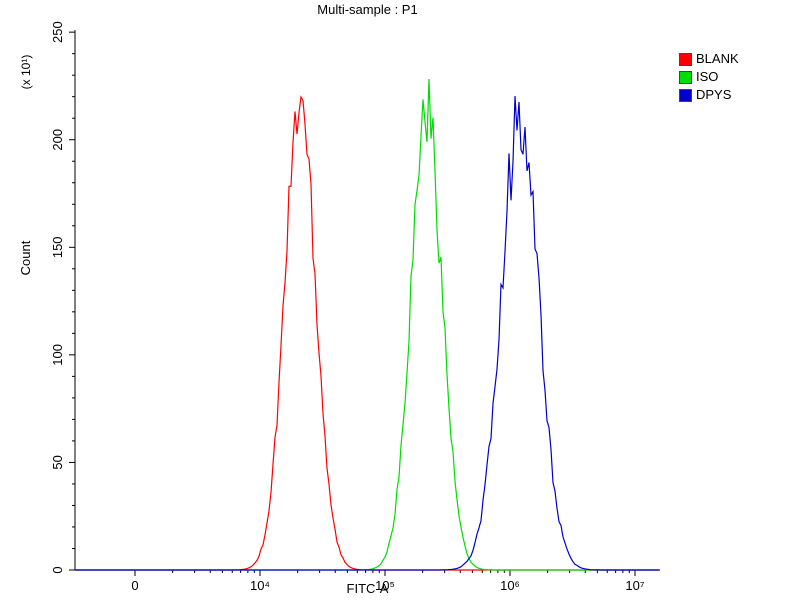 This screenshot has height=600, width=800. Describe the element at coordinates (367, 9) in the screenshot. I see `chart-title: Multi-sample : P1` at that location.